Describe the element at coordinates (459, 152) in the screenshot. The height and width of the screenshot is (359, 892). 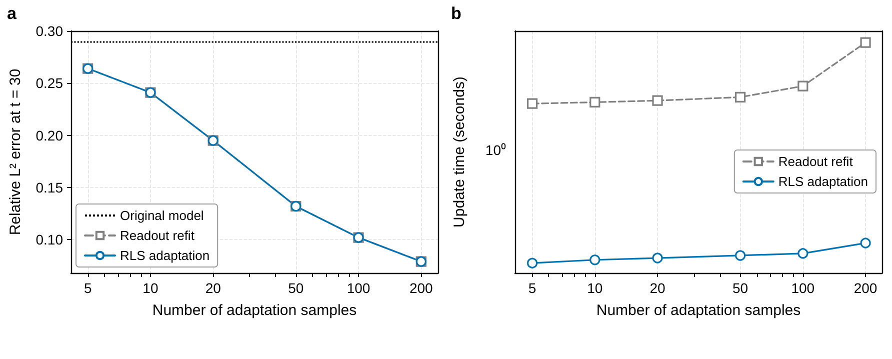
I see `y-axis-title: Update time (seconds)` at that location.